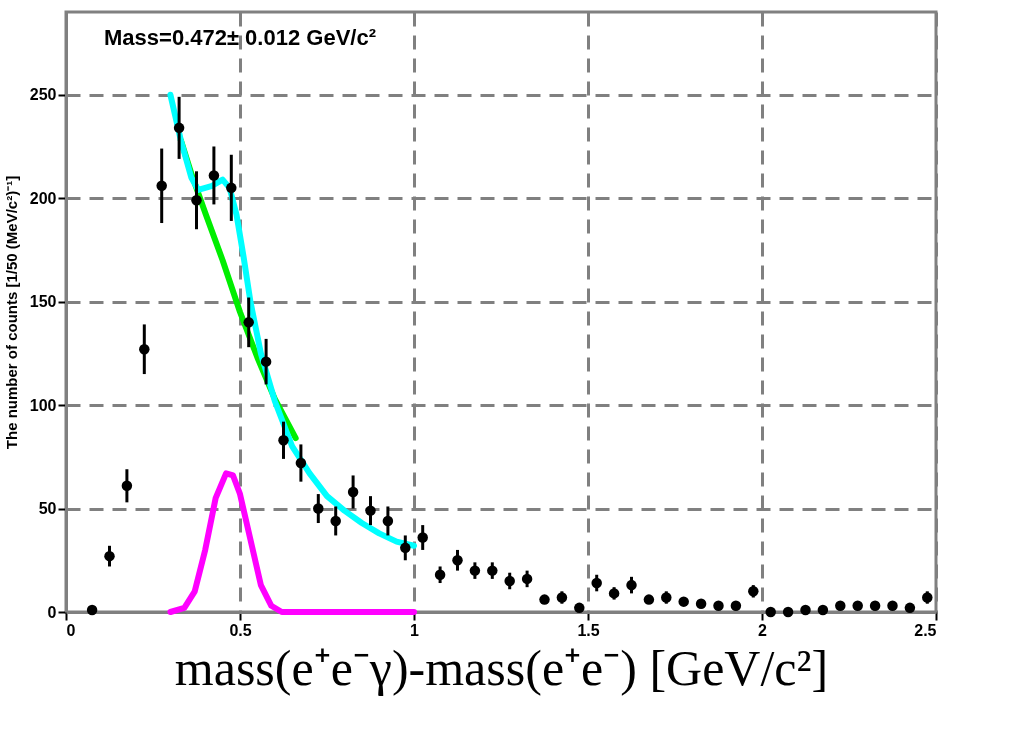  I want to click on y-tick-label: 50, so click(47, 509).